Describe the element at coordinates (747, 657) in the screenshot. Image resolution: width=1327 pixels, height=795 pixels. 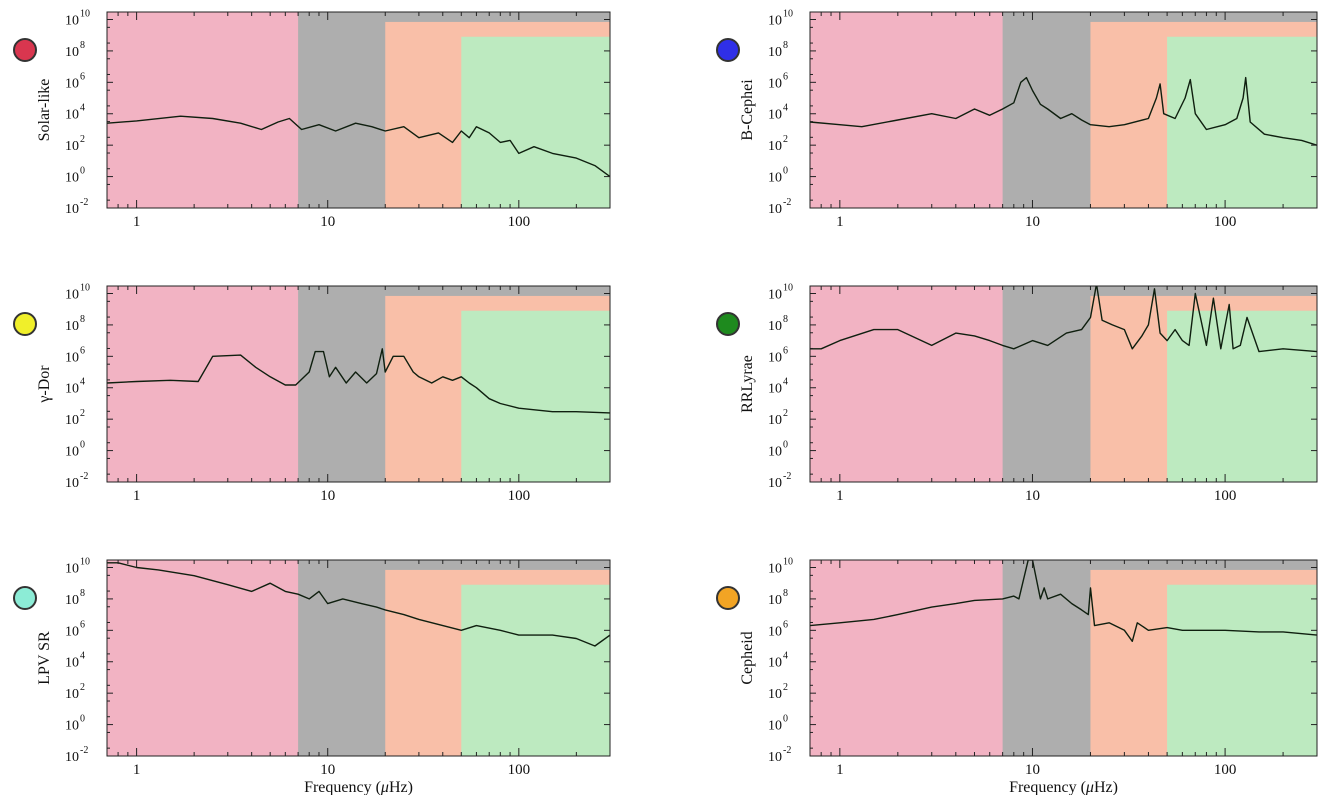
I see `y-axis-label: Cepheid` at that location.